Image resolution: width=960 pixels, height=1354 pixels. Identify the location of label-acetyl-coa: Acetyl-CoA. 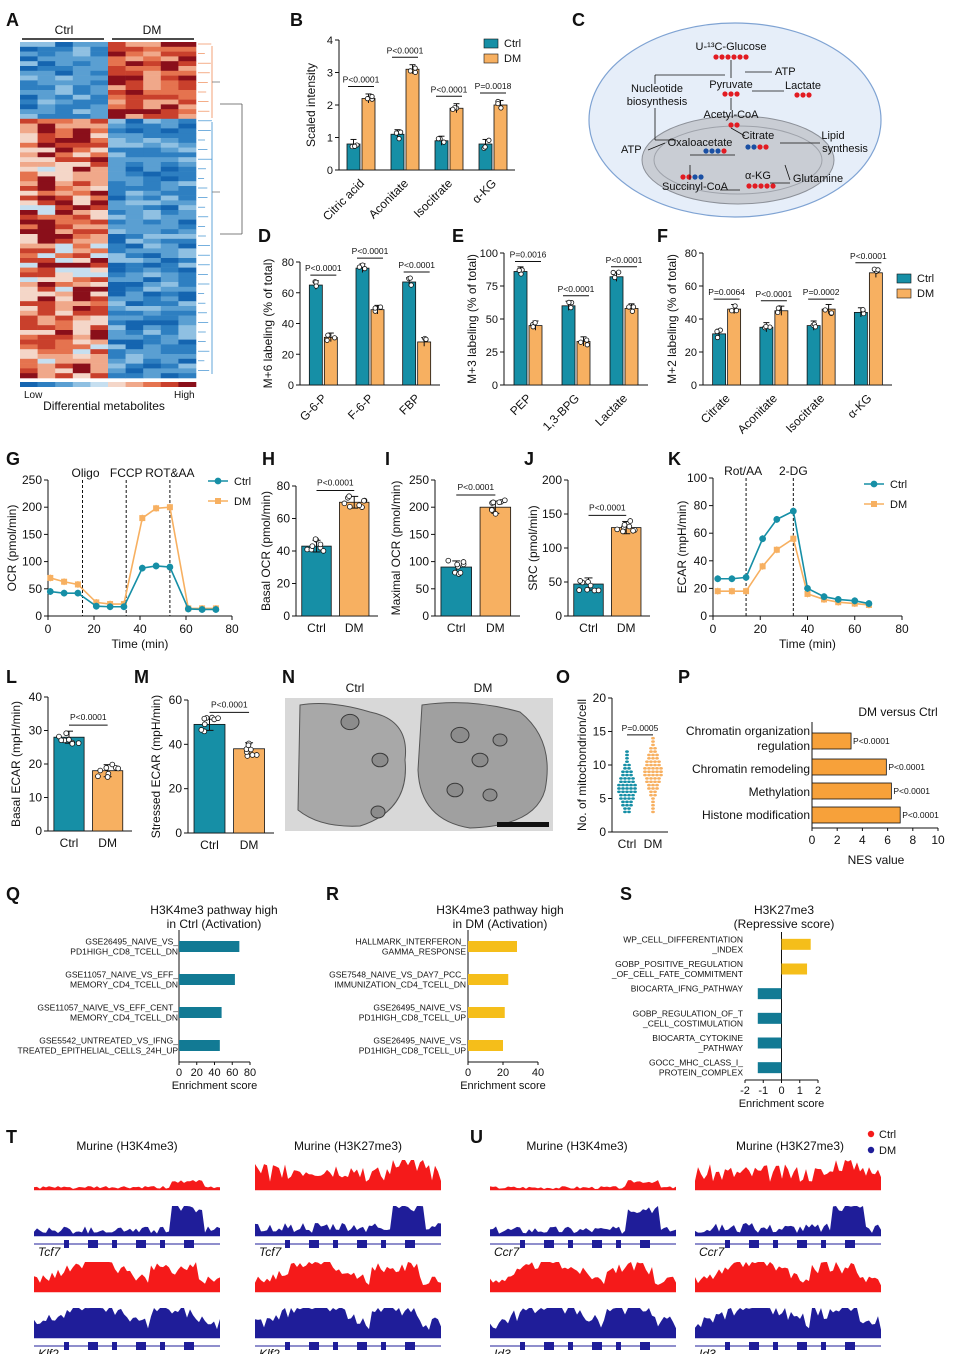
(731, 115).